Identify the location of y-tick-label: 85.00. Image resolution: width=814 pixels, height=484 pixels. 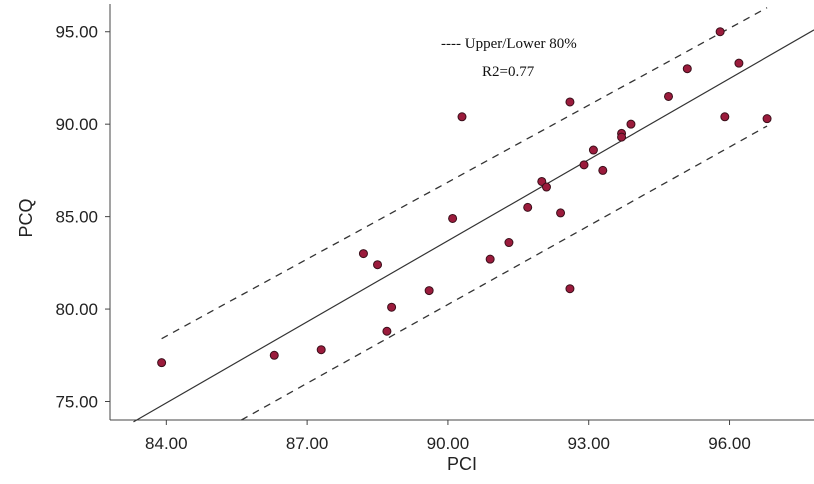
(76, 217).